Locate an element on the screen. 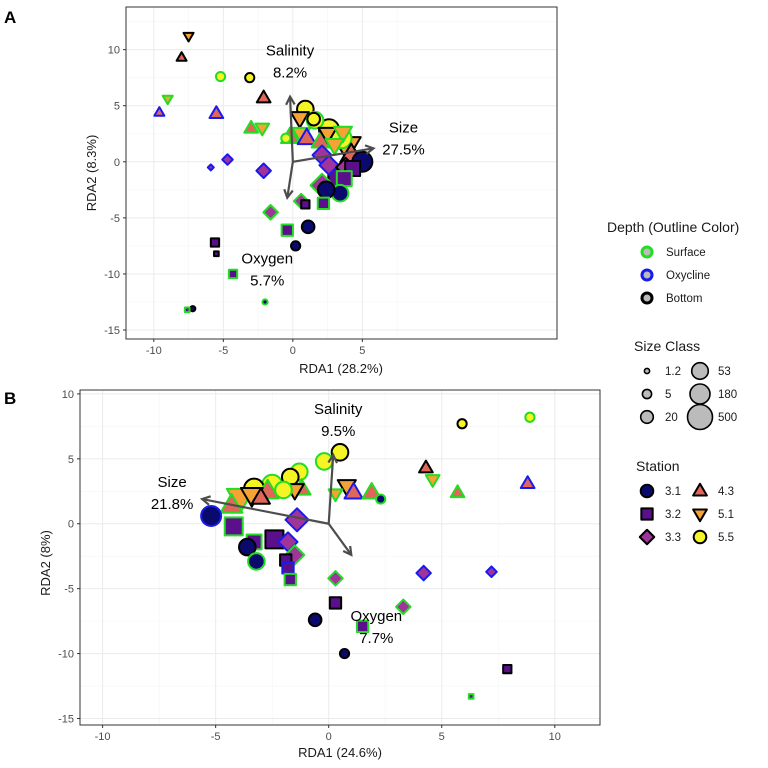 The height and width of the screenshot is (768, 768). x-tick-label: -10 is located at coordinates (154, 351).